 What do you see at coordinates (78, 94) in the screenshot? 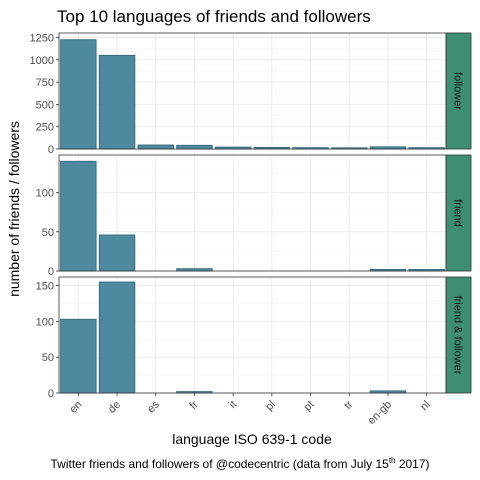
I see `bar-follower-en` at bounding box center [78, 94].